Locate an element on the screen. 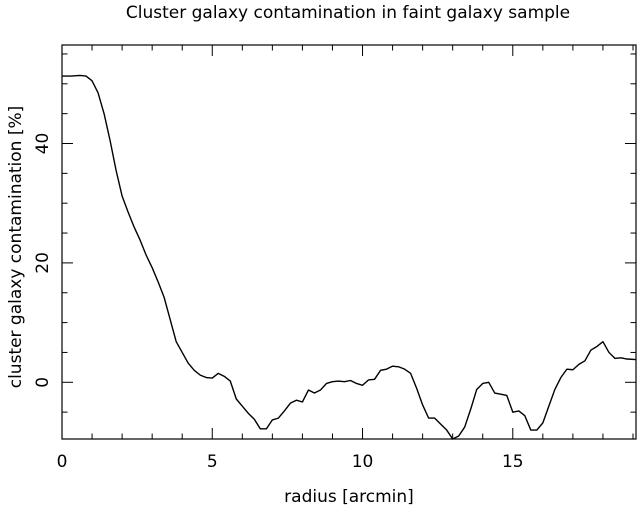 The width and height of the screenshot is (637, 516). x-tick-label: 0 is located at coordinates (62, 462).